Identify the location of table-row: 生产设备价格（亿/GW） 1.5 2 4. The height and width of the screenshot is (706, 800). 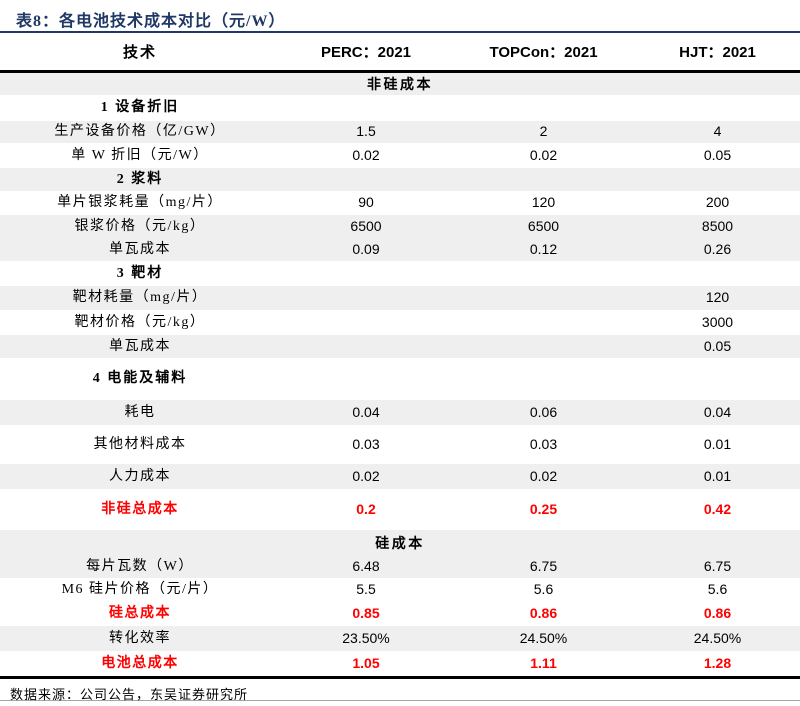
(400, 132).